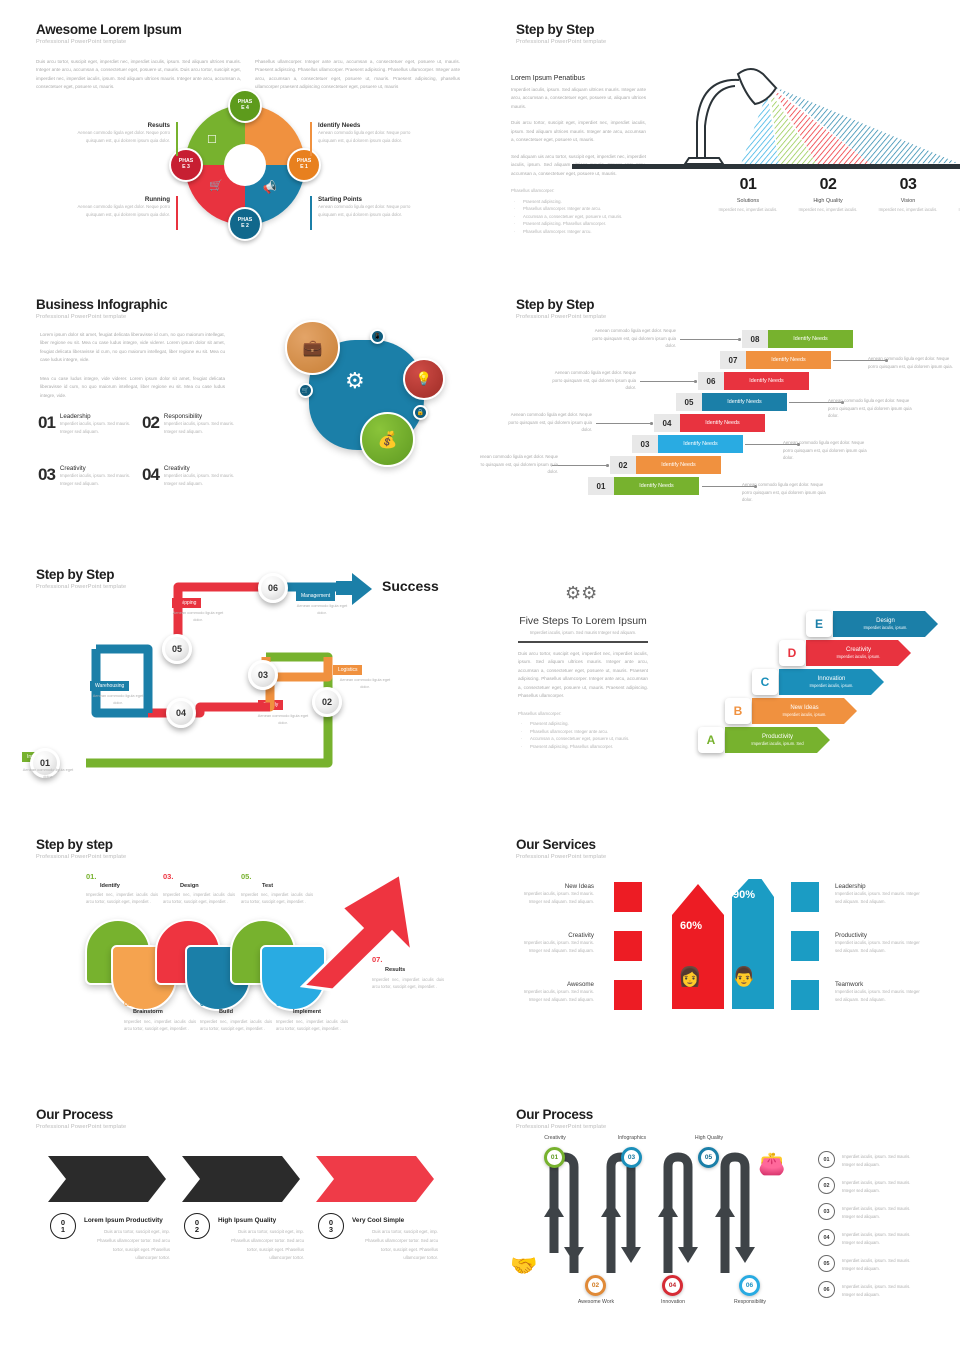 This screenshot has height=1355, width=960. What do you see at coordinates (595, 1285) in the screenshot?
I see `node-02: 02` at bounding box center [595, 1285].